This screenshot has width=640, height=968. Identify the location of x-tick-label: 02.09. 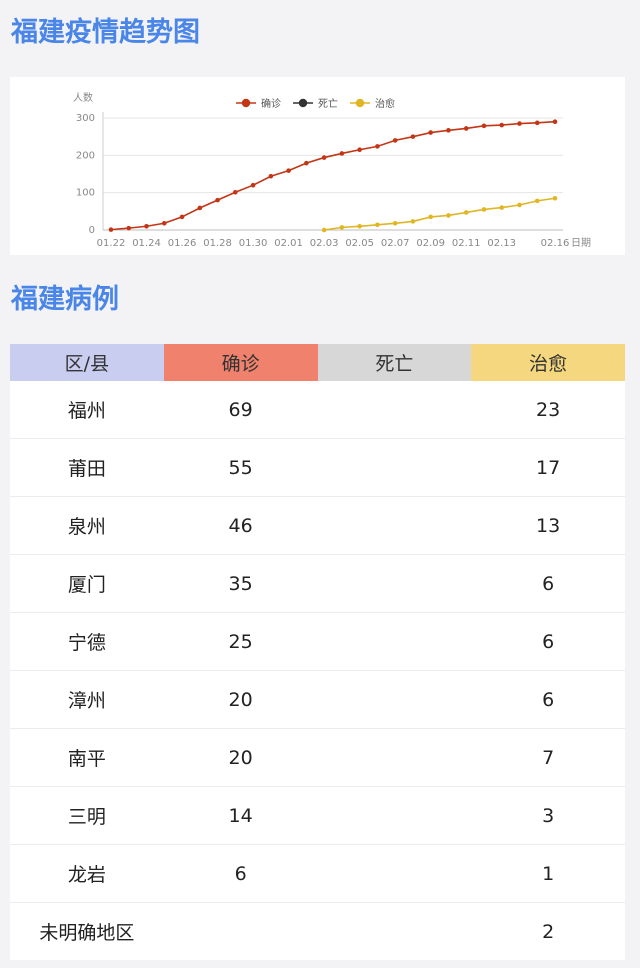
(430, 243).